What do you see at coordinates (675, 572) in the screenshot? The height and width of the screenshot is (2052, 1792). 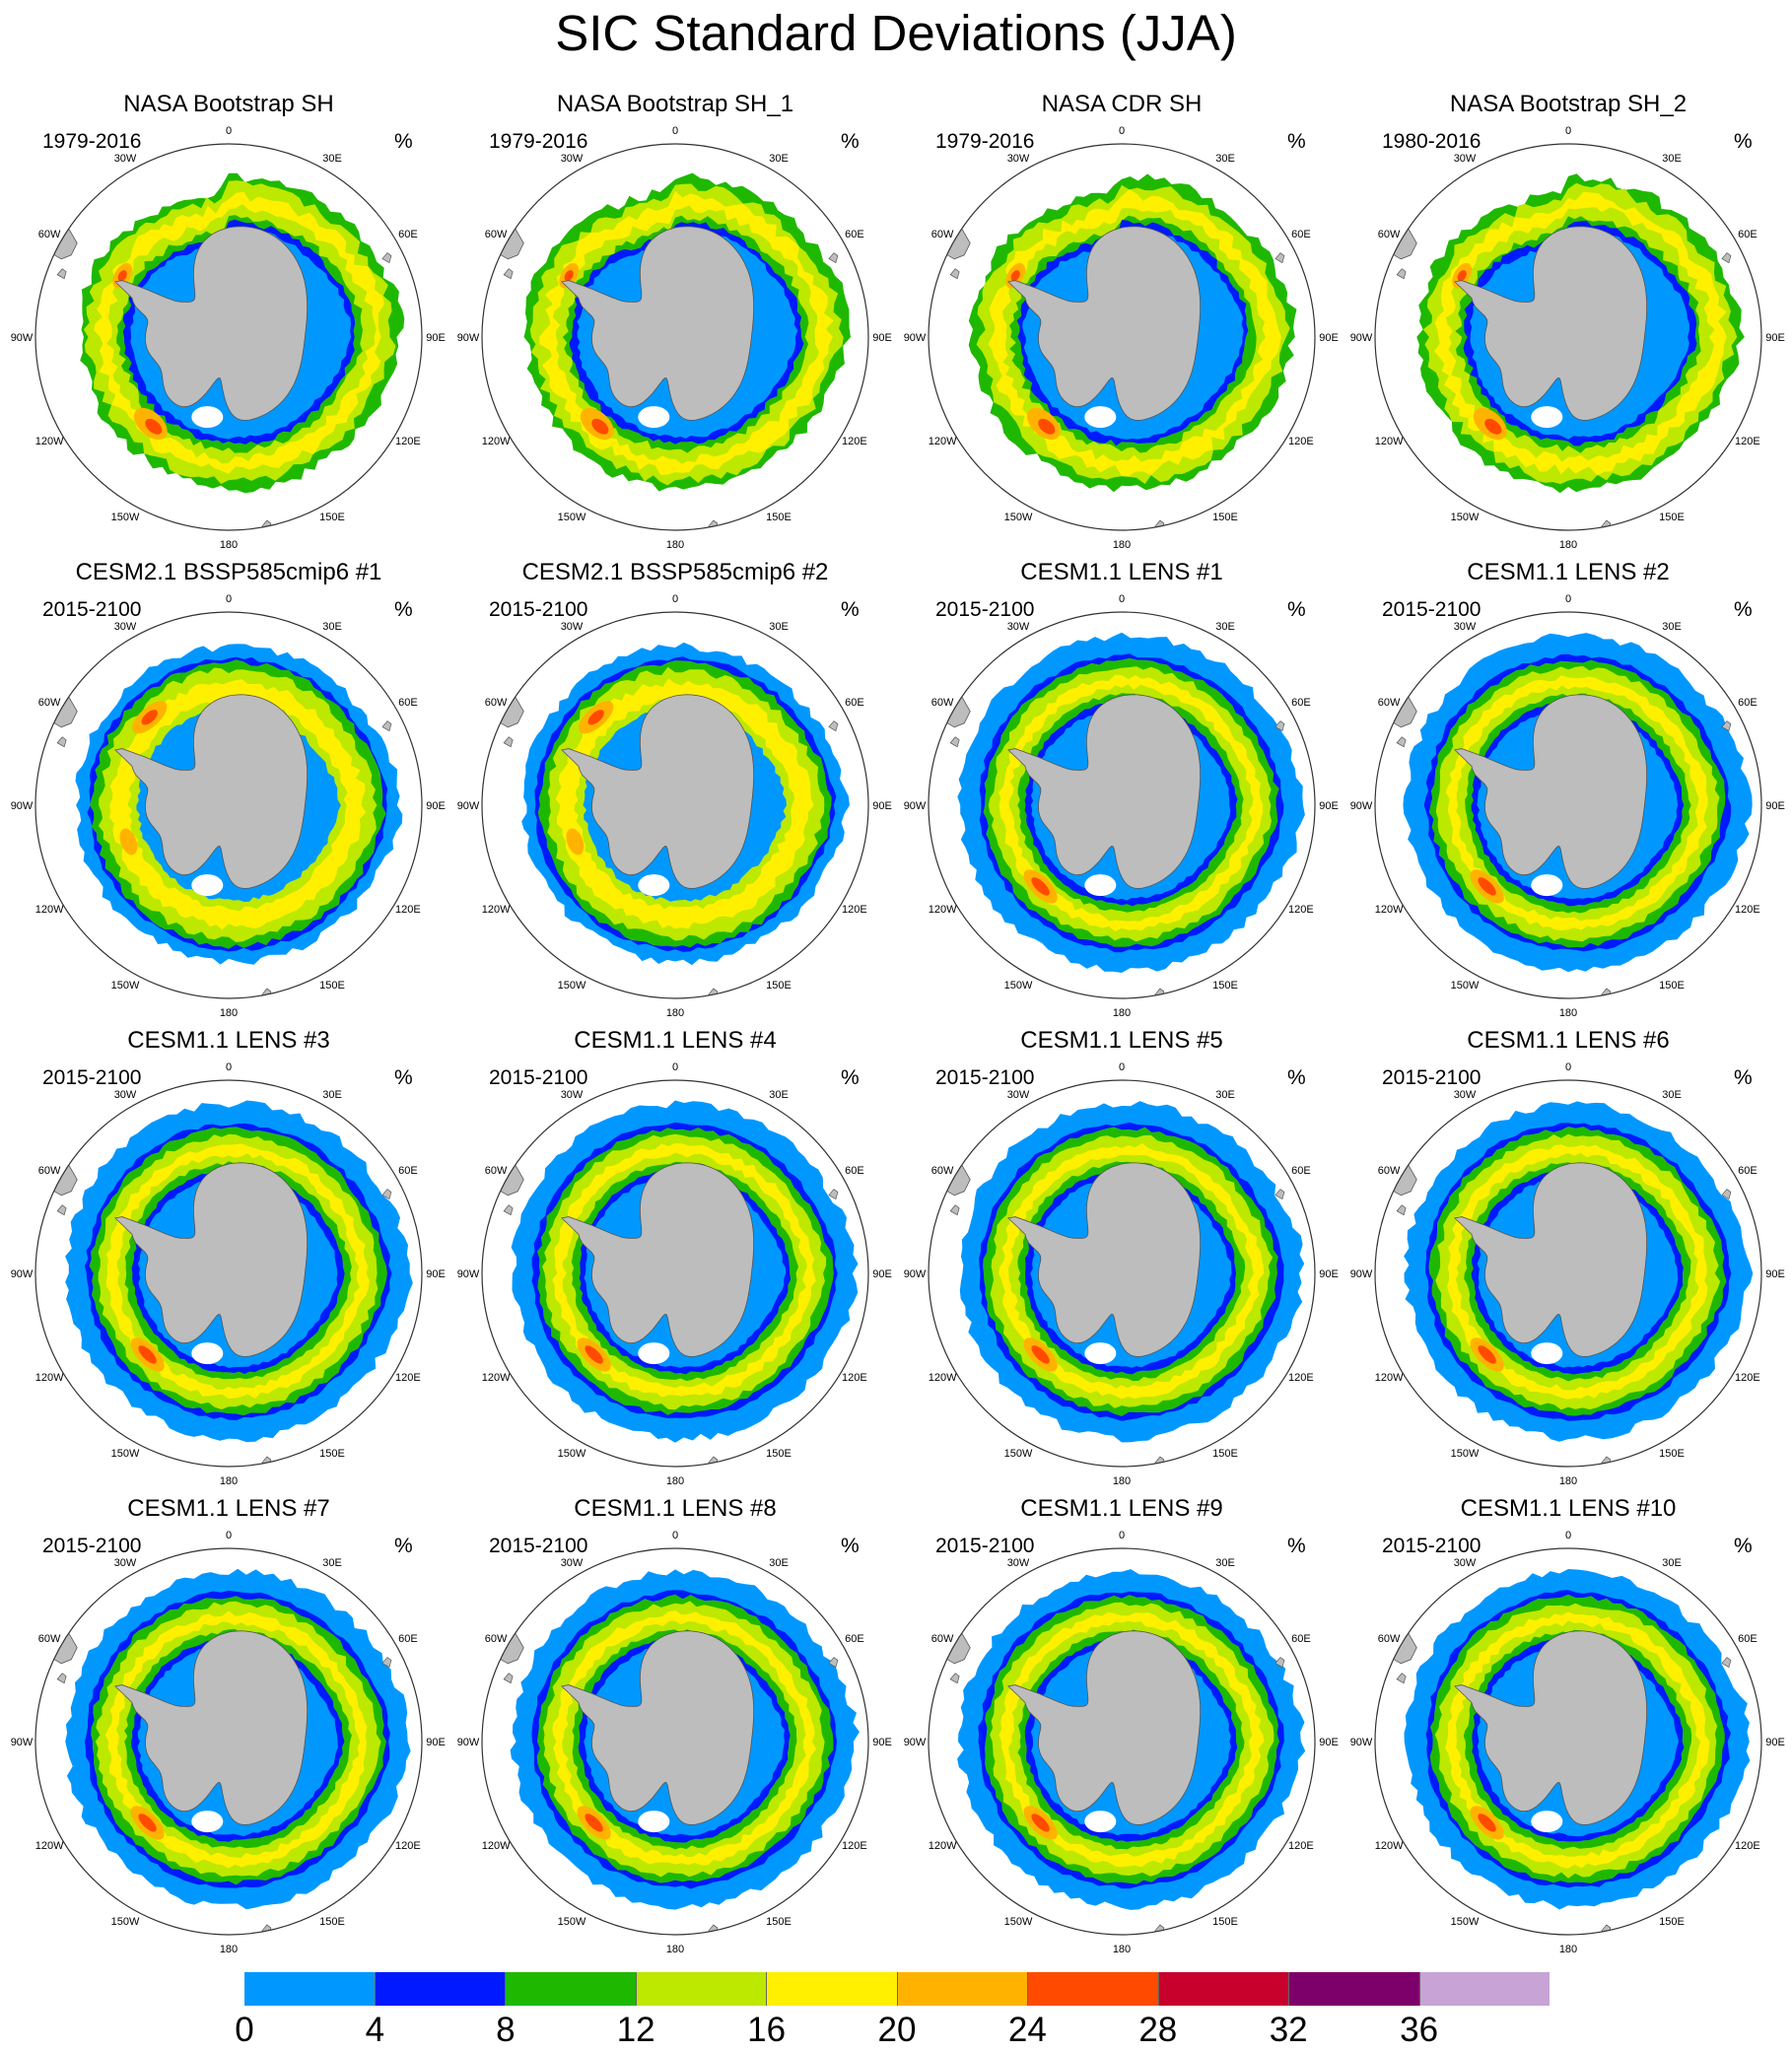 I see `panel-title: CESM2.1 BSSP585cmip6 #2` at bounding box center [675, 572].